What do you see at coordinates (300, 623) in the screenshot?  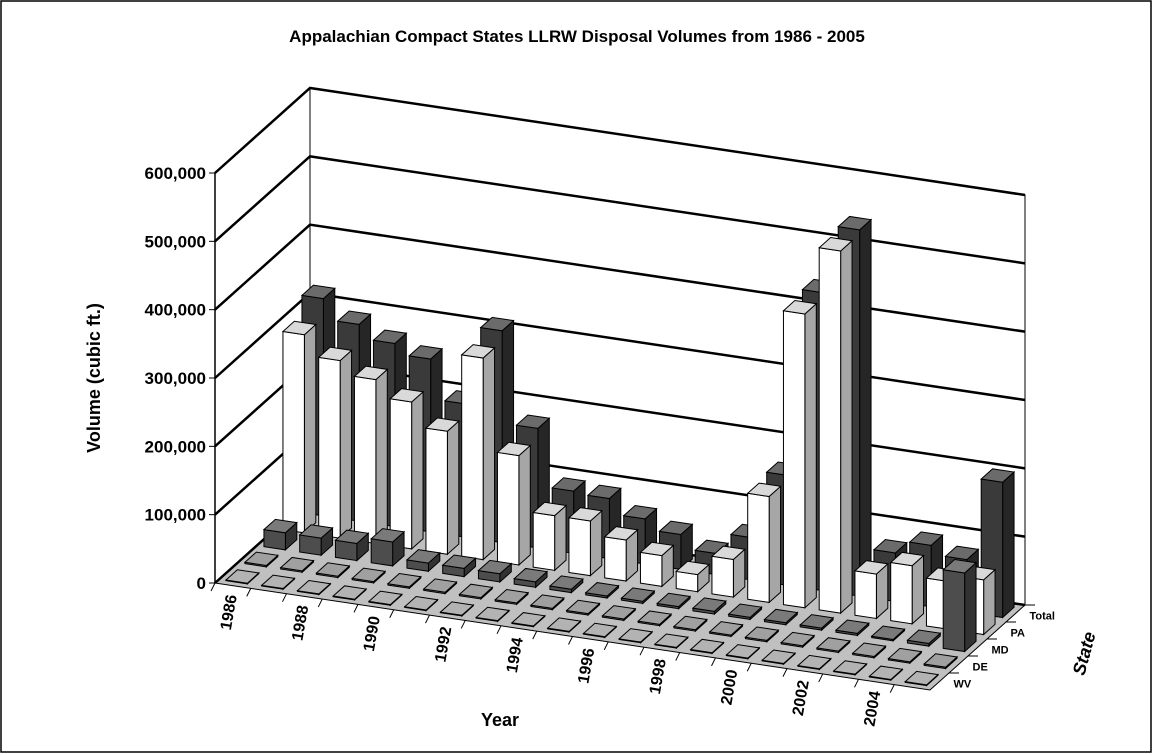 I see `x-tick-label: 1988` at bounding box center [300, 623].